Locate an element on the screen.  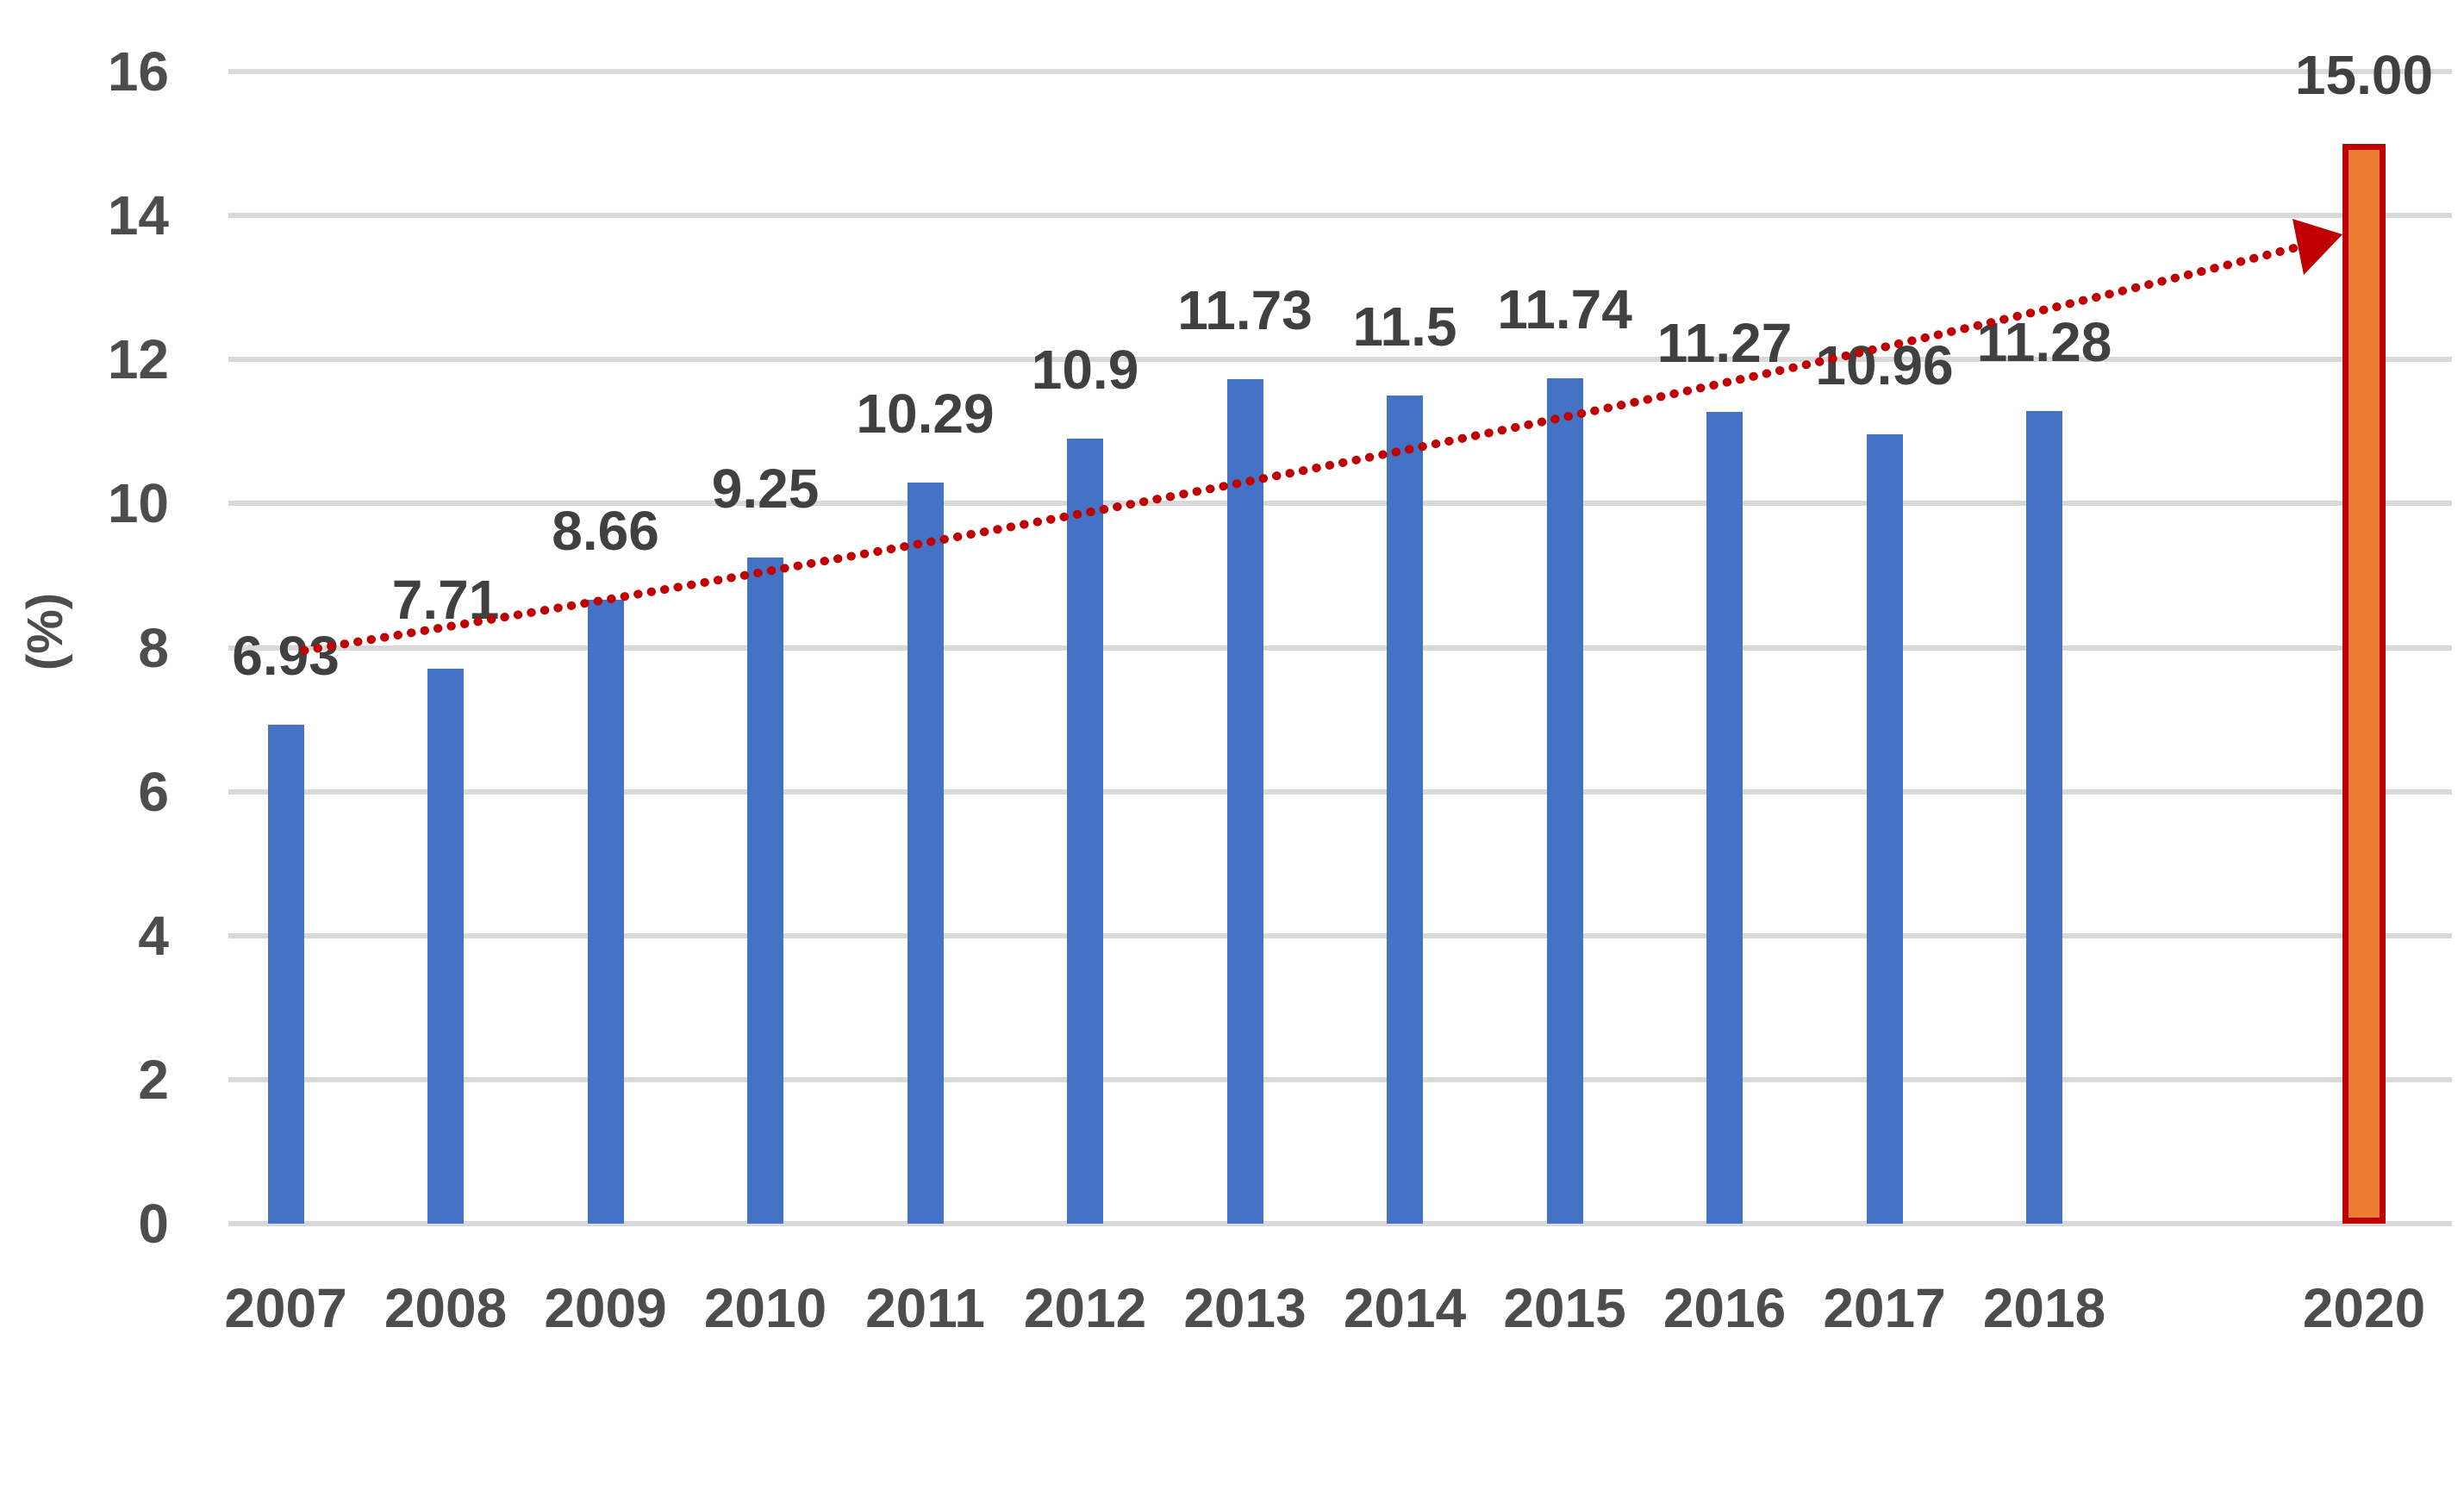
x-tick-label-2007: 2007 is located at coordinates (285, 1308).